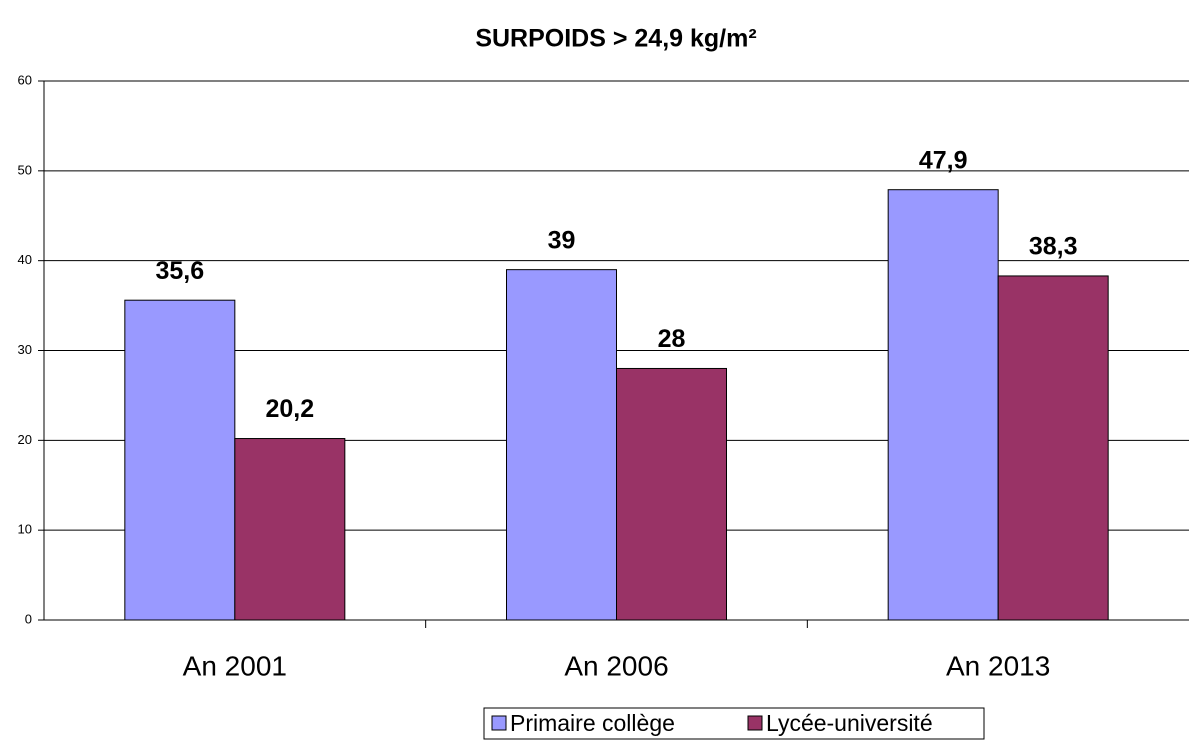 This screenshot has width=1189, height=740. What do you see at coordinates (616, 665) in the screenshot?
I see `x-tick-label: An 2006` at bounding box center [616, 665].